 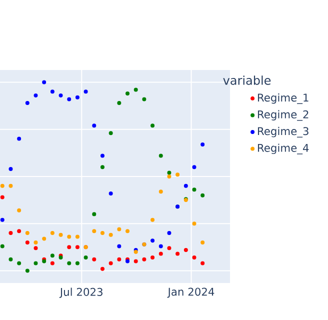 What do you see at coordinates (283, 98) in the screenshot?
I see `legend-label: Regime_1` at bounding box center [283, 98].